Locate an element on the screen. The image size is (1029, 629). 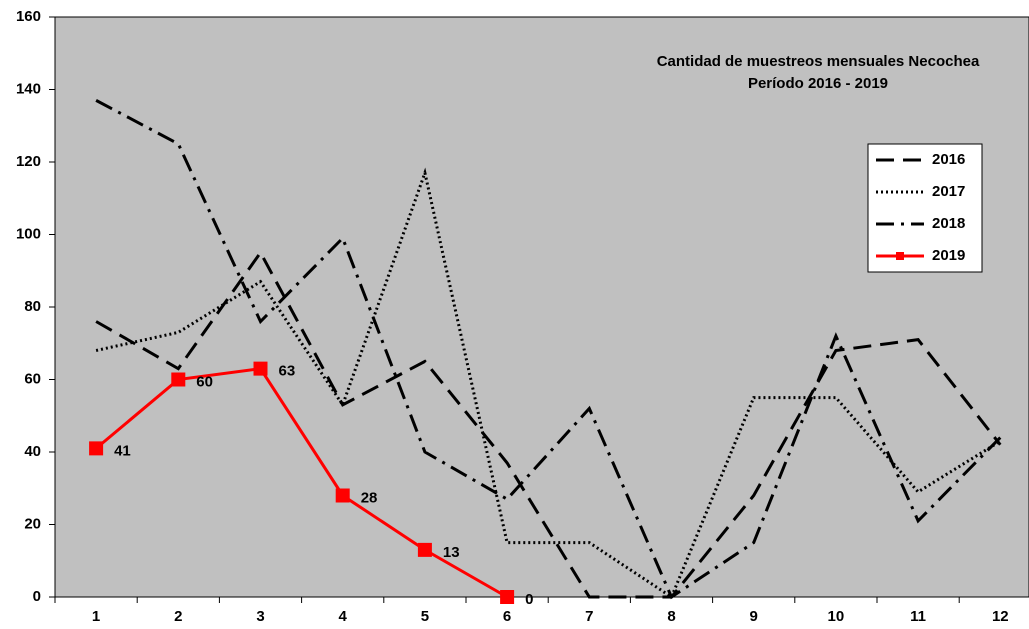
data-label: 13 is located at coordinates (451, 552).